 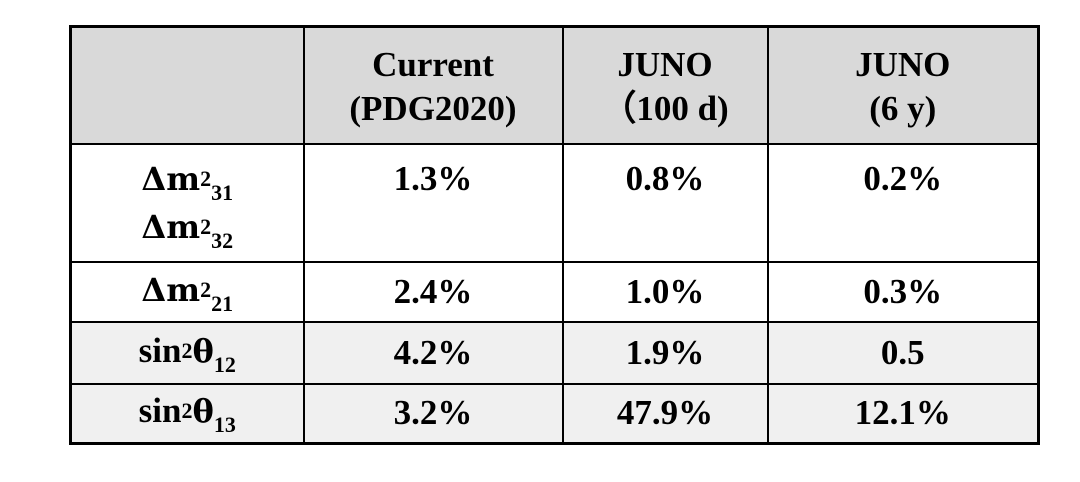 I want to click on param-cell: sin2θ12, so click(x=187, y=352).